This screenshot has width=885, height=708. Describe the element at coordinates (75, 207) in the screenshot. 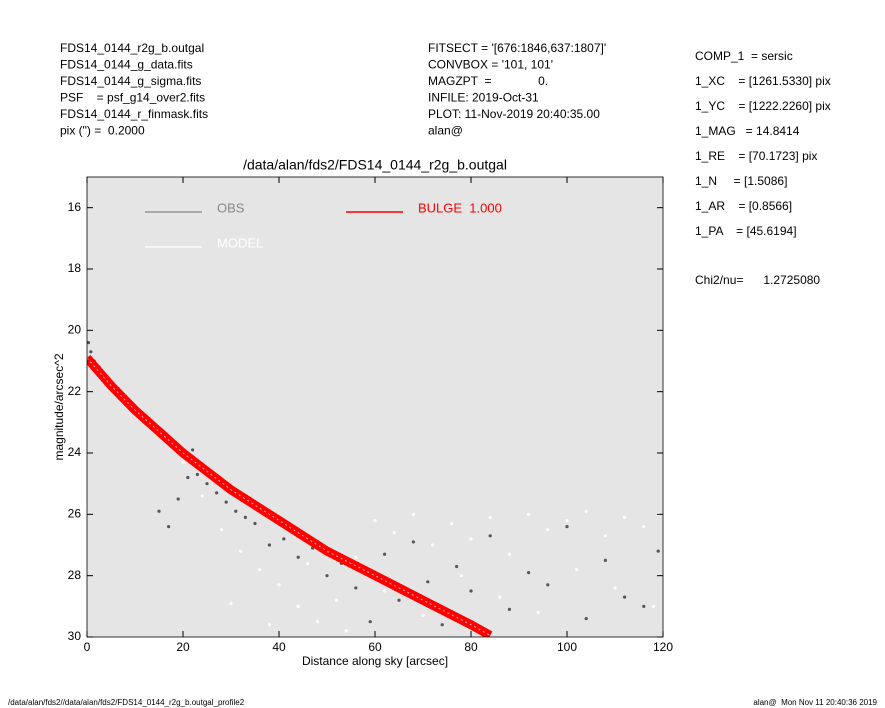

I see `y-tick-label: 16` at that location.